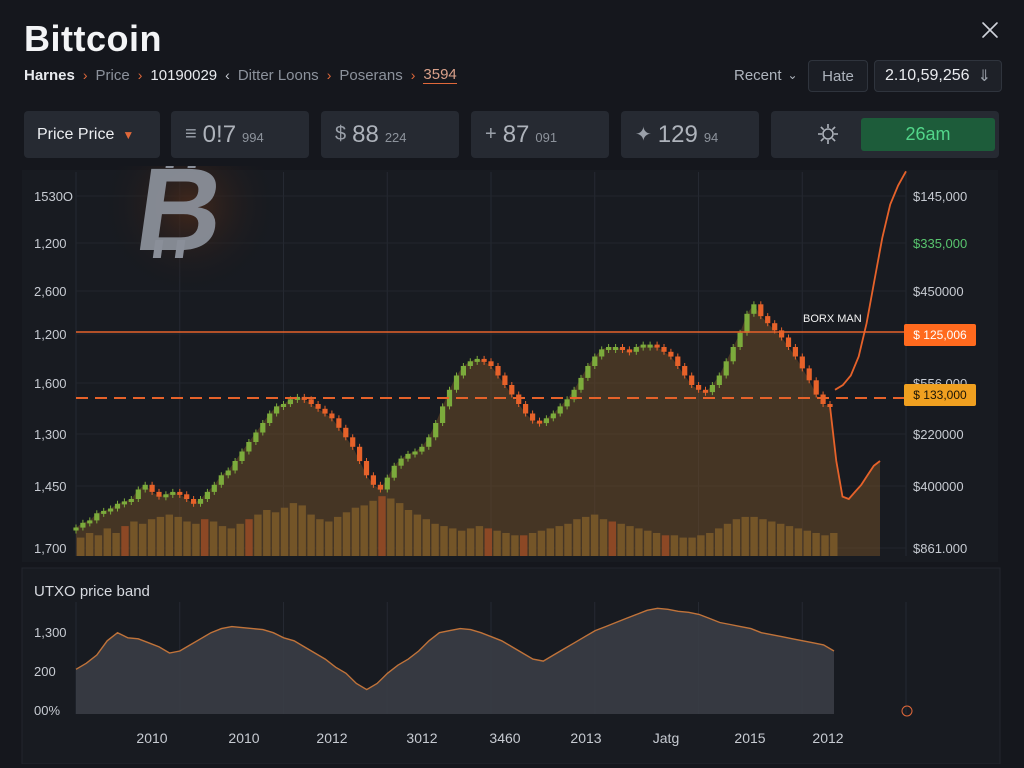 The image size is (1024, 768). What do you see at coordinates (45, 671) in the screenshot?
I see `utxo-y-tick: 200` at bounding box center [45, 671].